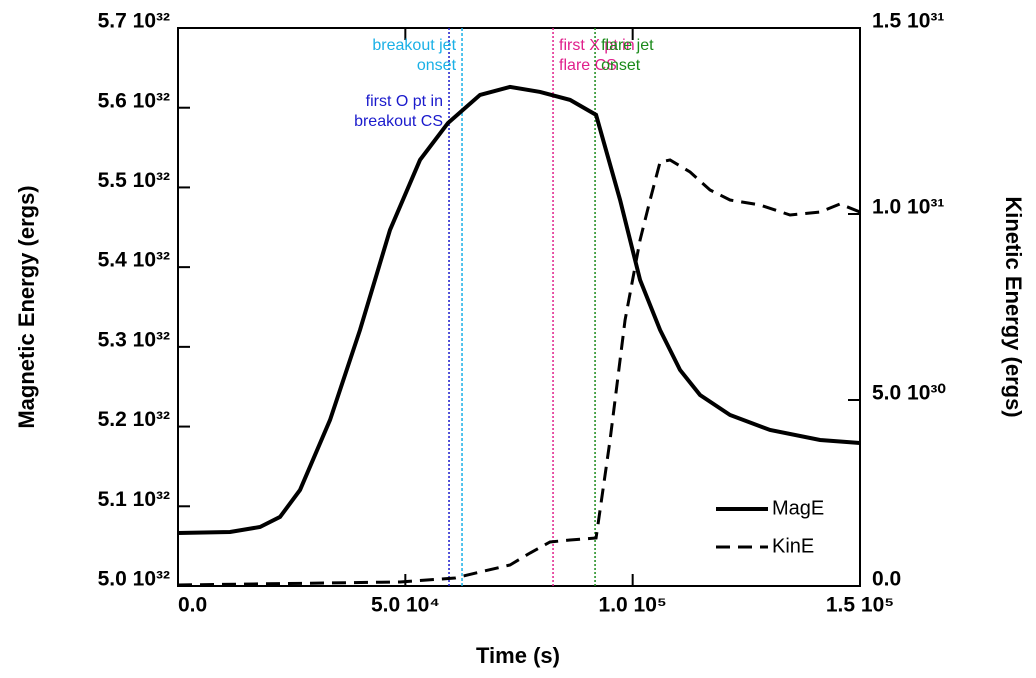 The image size is (1036, 678). I want to click on y-tick-label: 5.1 10³², so click(134, 499).